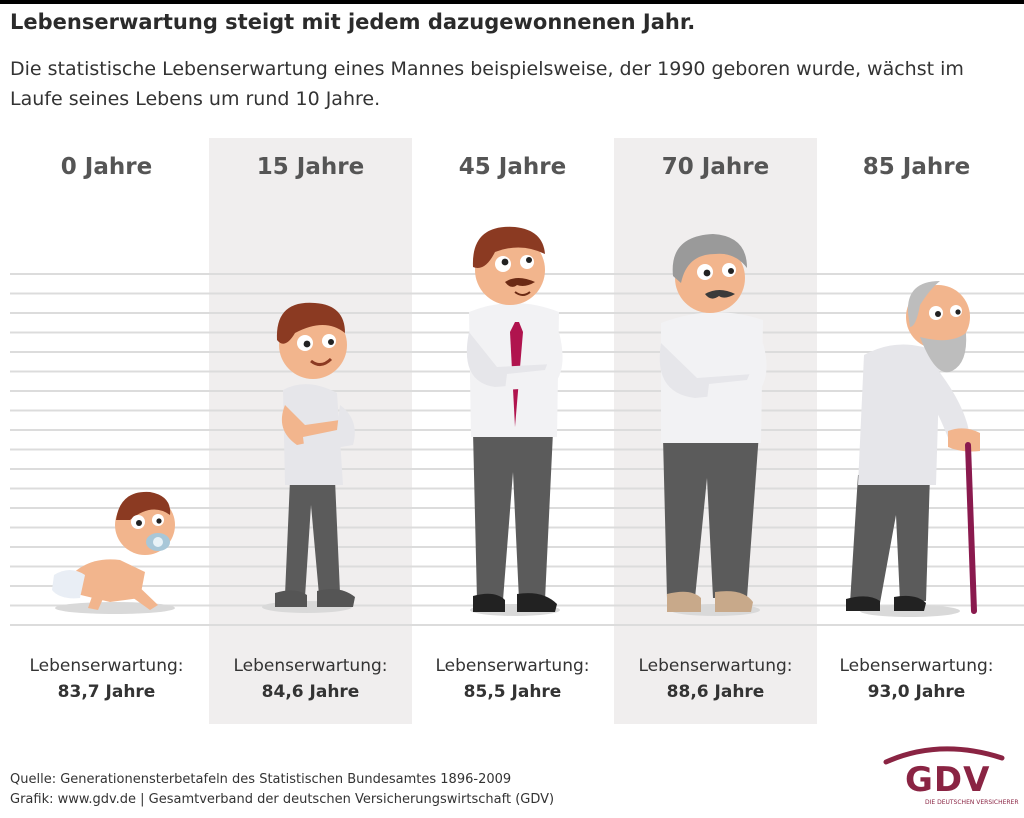 This screenshot has width=1024, height=818. What do you see at coordinates (512, 692) in the screenshot?
I see `life-expectancy-value-45: 85,5 Jahre` at bounding box center [512, 692].